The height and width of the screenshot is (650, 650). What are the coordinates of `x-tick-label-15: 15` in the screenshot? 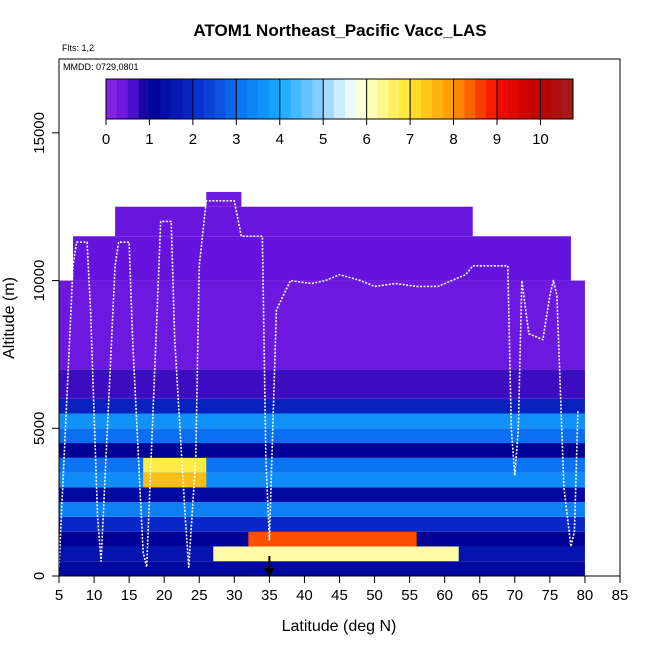 It's located at (129, 595).